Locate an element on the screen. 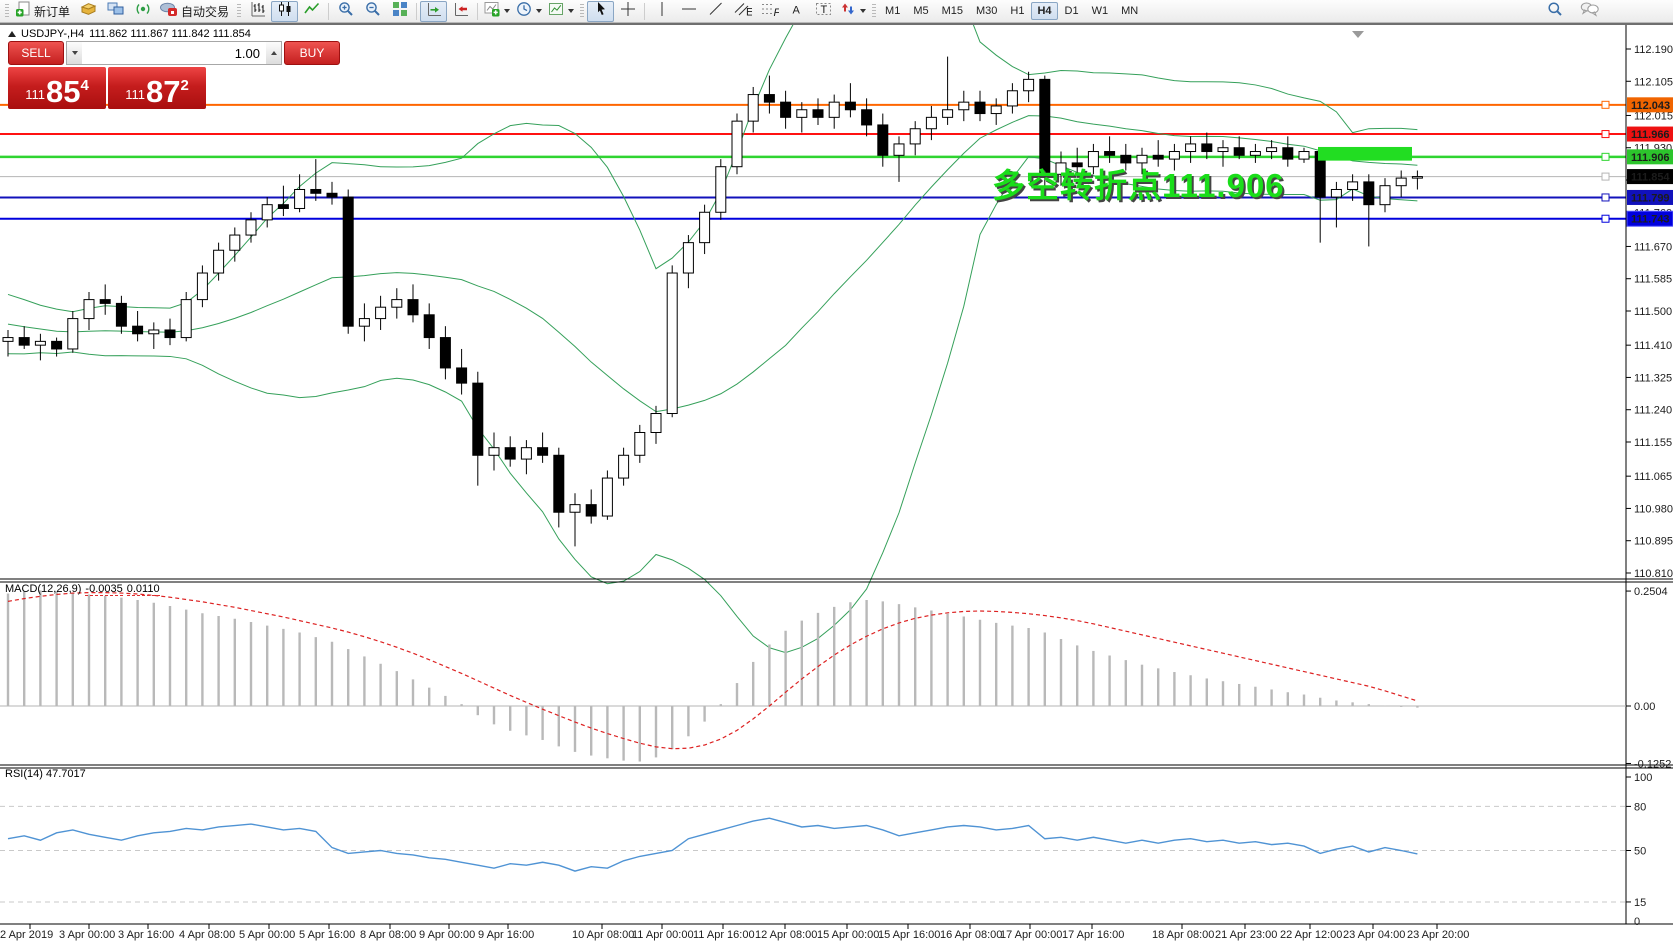 This screenshot has height=948, width=1673. tf-button-w1: W1 is located at coordinates (1100, 11).